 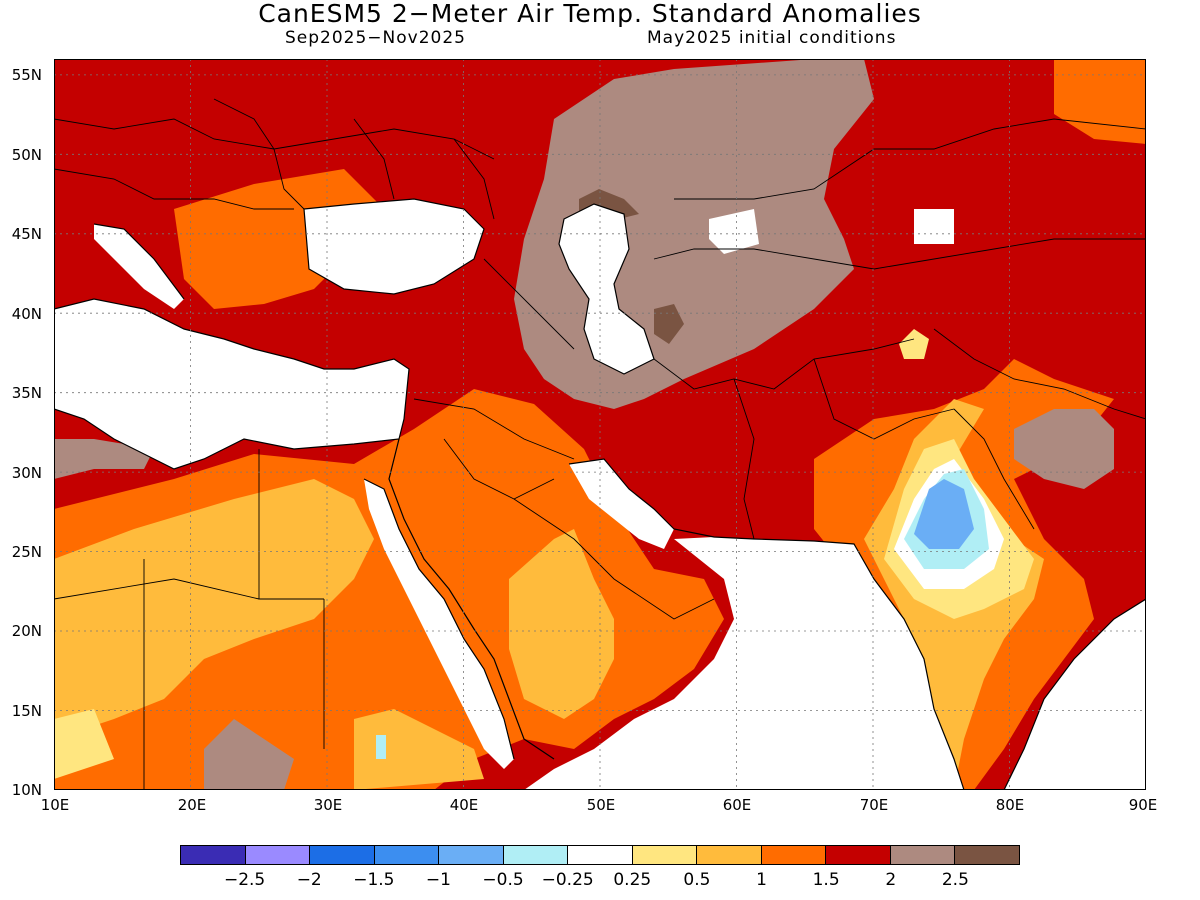 What do you see at coordinates (439, 624) in the screenshot?
I see `red-sea` at bounding box center [439, 624].